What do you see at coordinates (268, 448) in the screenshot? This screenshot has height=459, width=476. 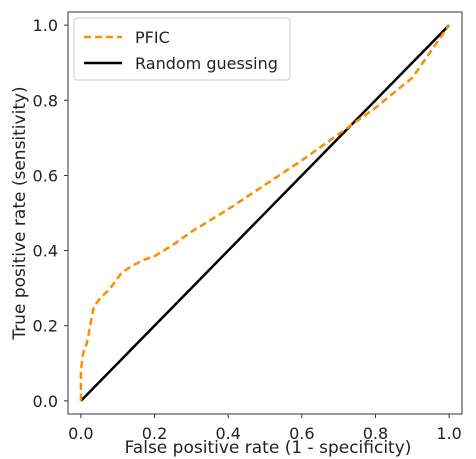 I see `x-axis-label: False positive rate (1 - specificity)` at bounding box center [268, 448].